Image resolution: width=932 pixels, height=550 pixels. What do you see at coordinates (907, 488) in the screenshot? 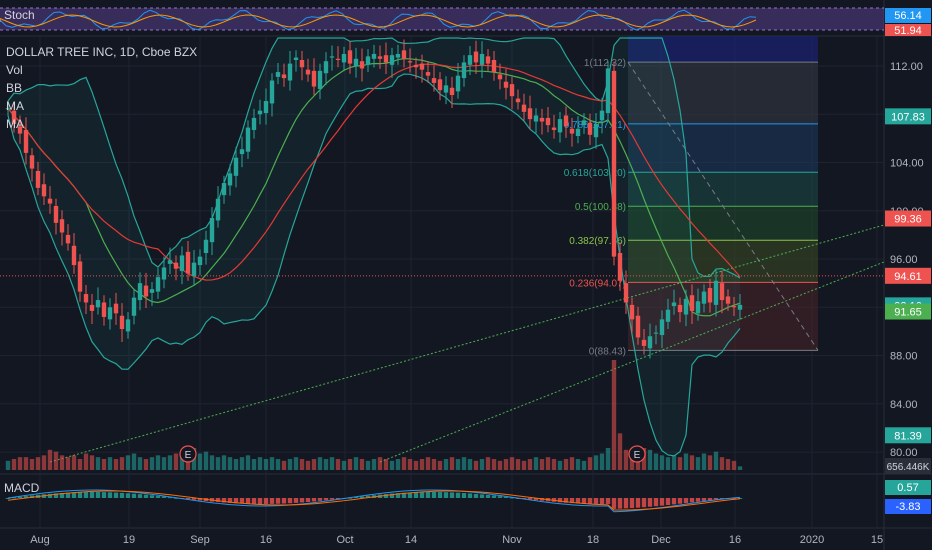
I see `macd-value: 0.57` at bounding box center [907, 488].